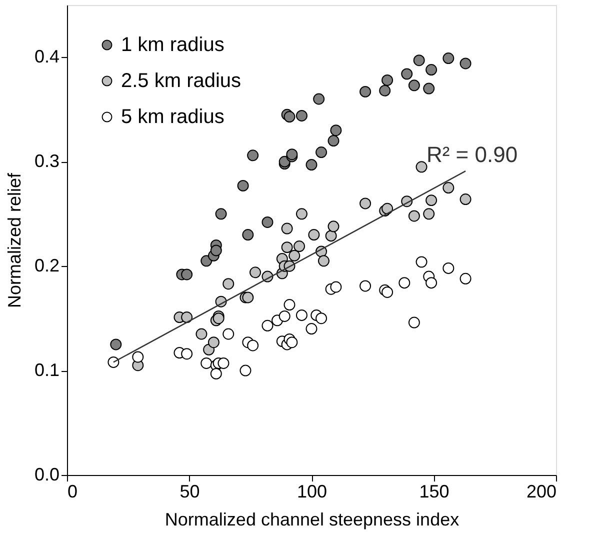 The height and width of the screenshot is (547, 600). What do you see at coordinates (47, 266) in the screenshot?
I see `y-tick-label: 0.2` at bounding box center [47, 266].